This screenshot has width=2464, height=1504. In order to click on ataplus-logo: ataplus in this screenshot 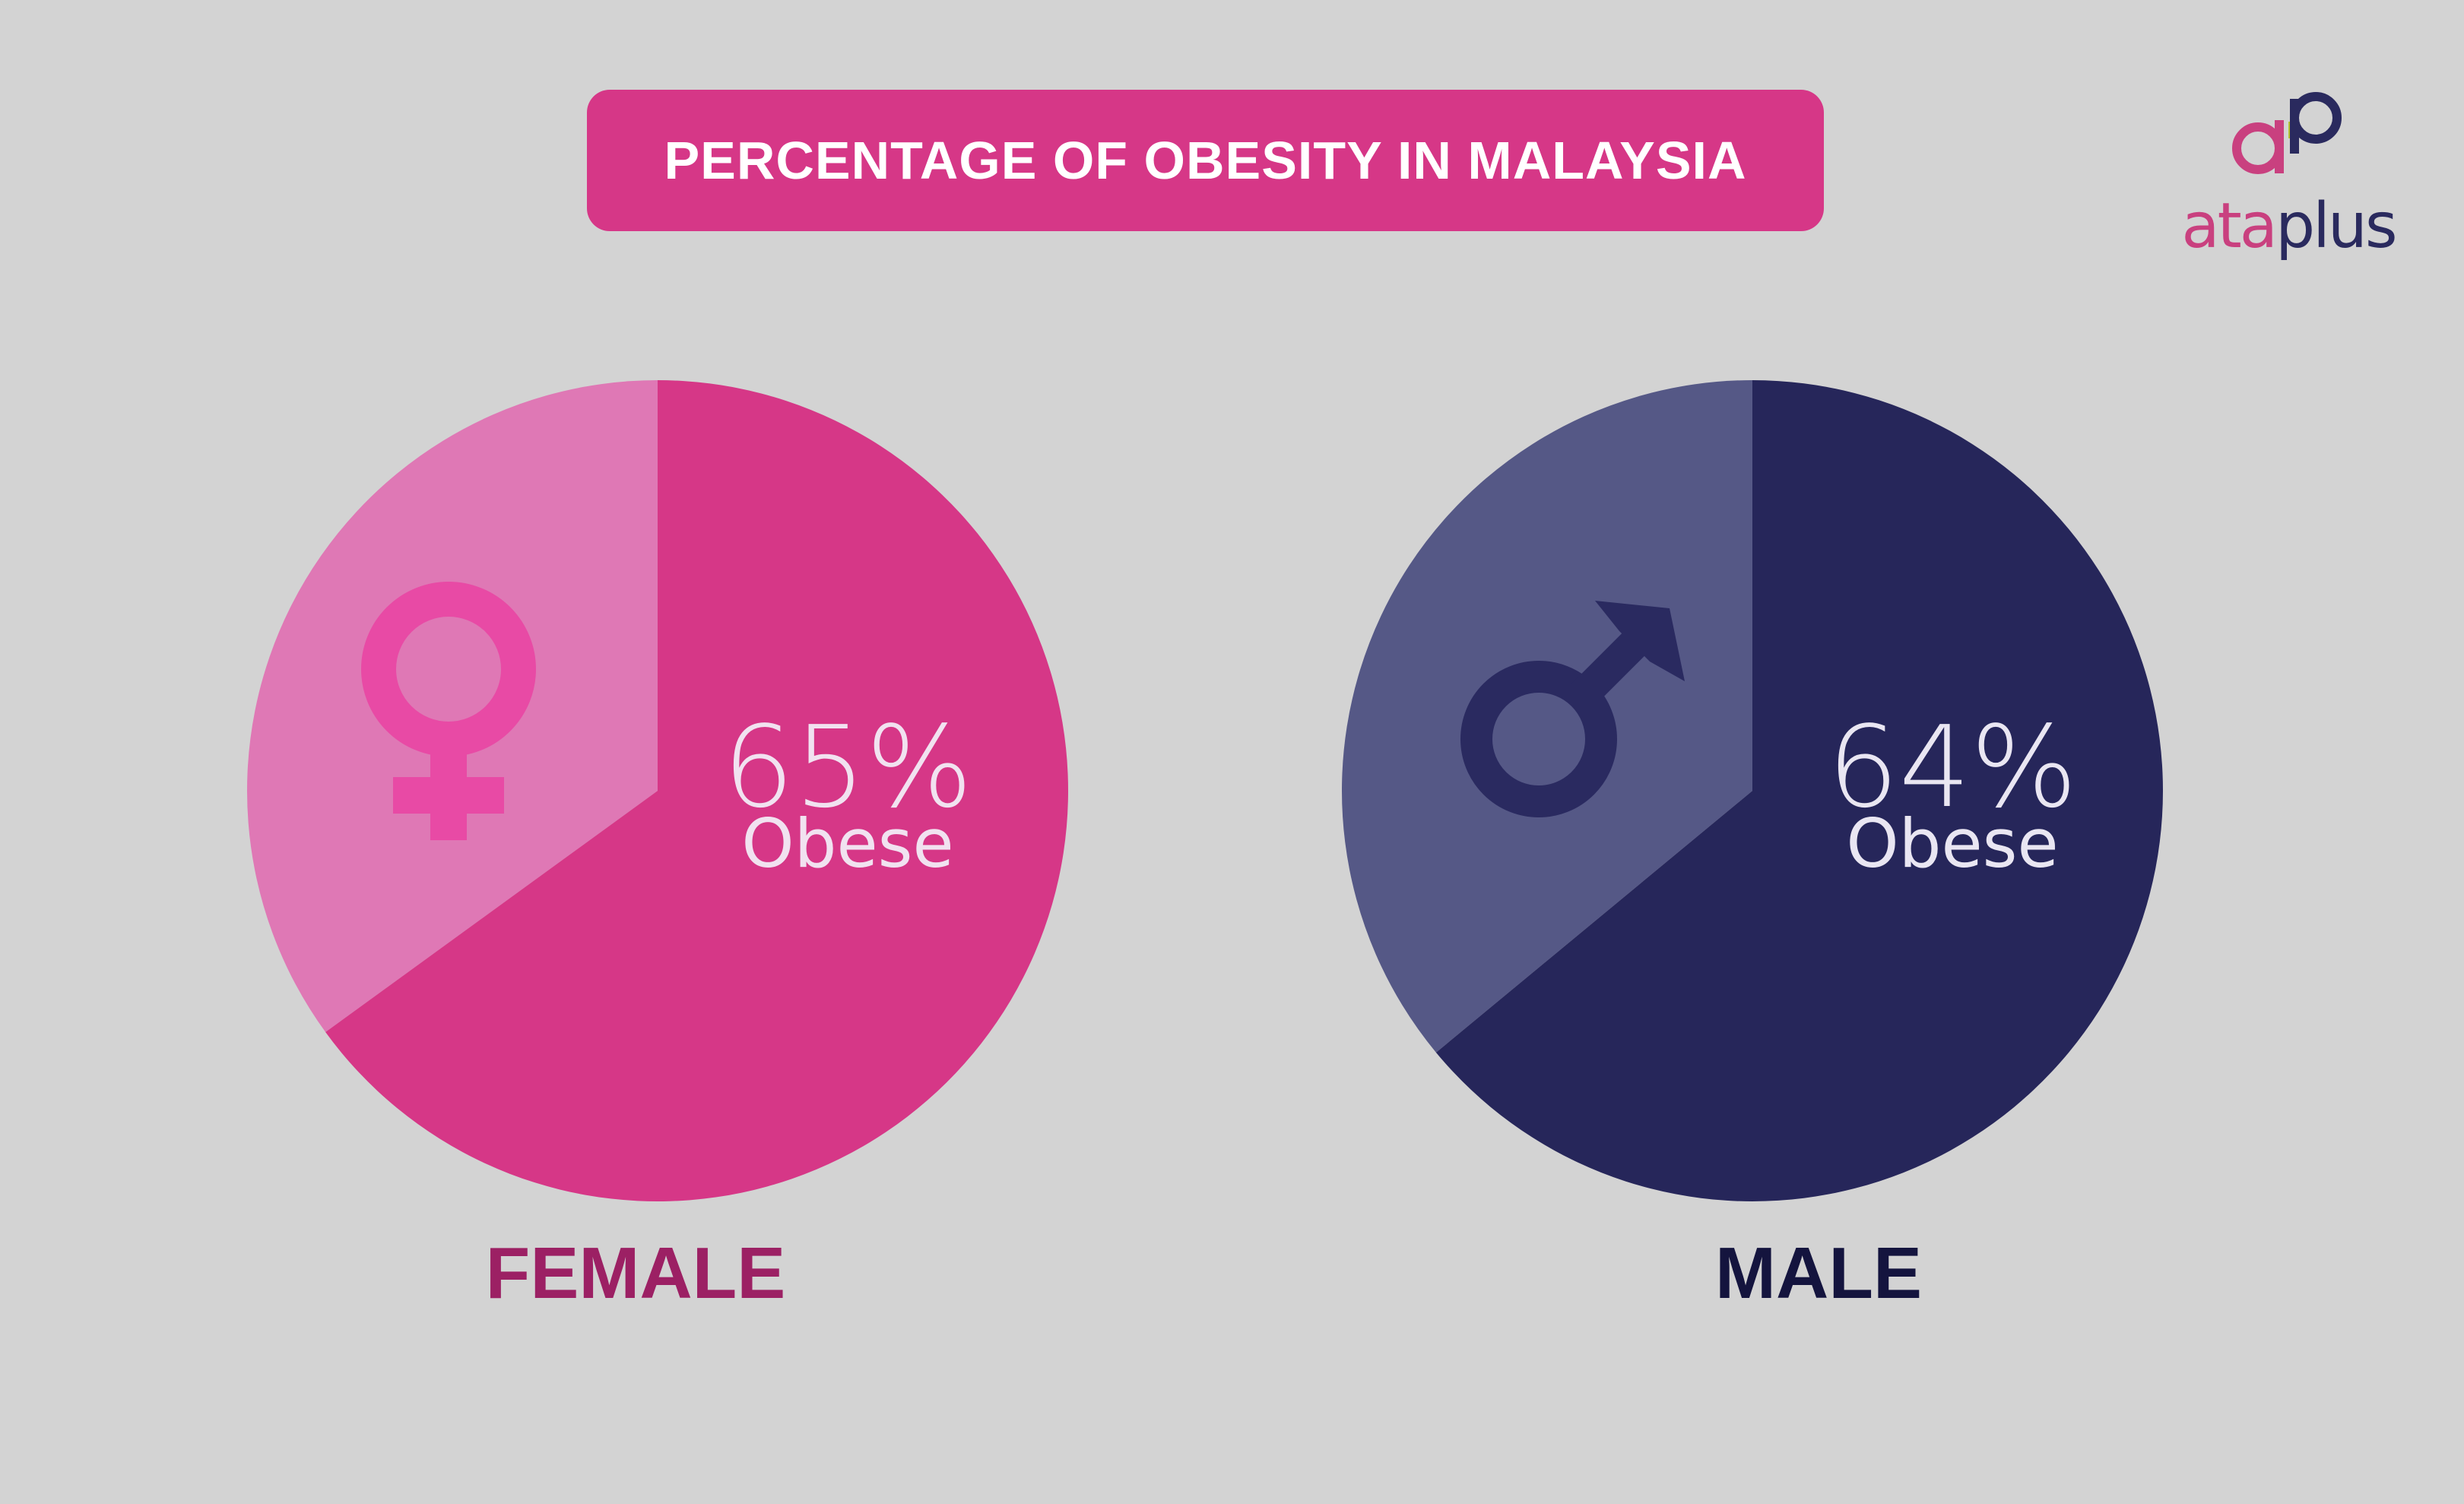, I will do `click(2288, 169)`.